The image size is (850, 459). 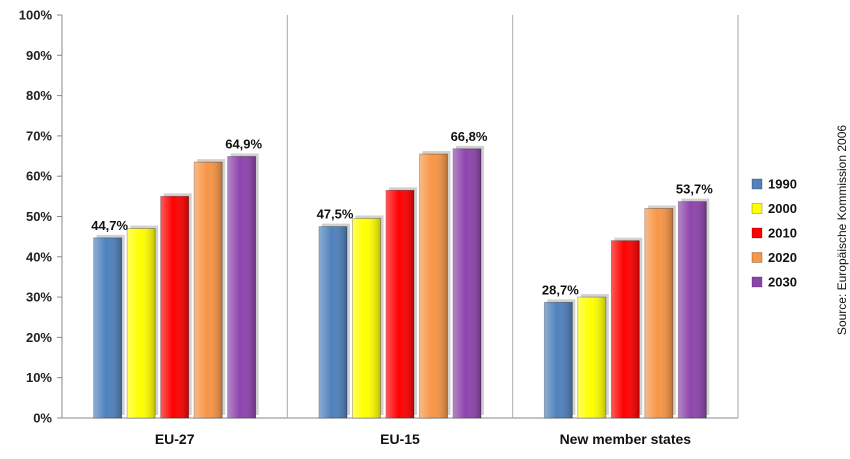 What do you see at coordinates (39, 55) in the screenshot?
I see `y-tick-label: 90%` at bounding box center [39, 55].